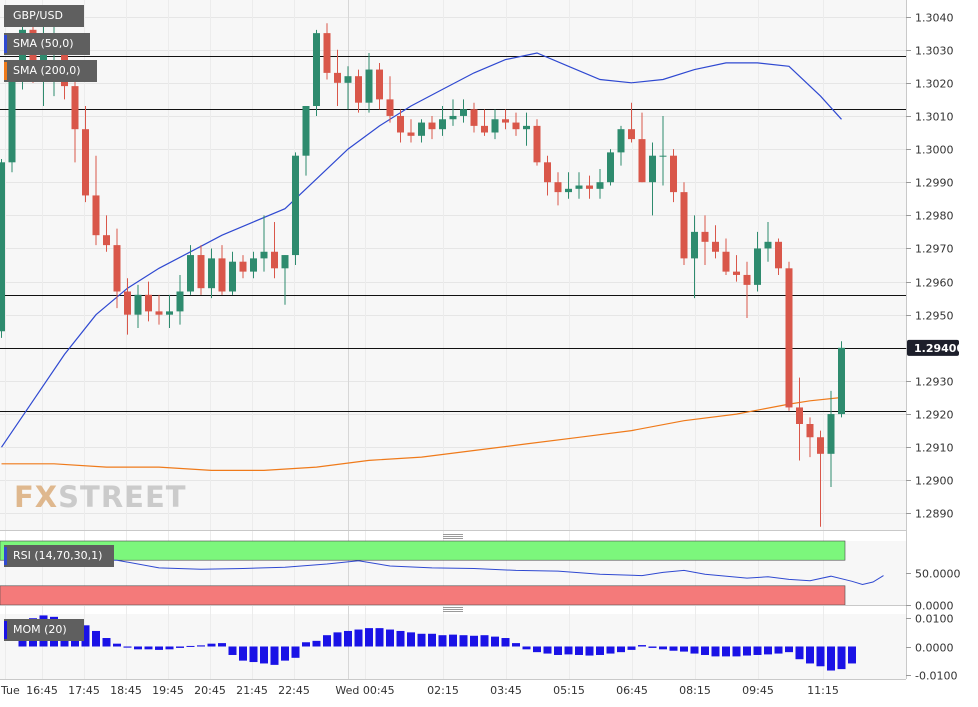 Image resolution: width=978 pixels, height=707 pixels. Describe the element at coordinates (50, 71) in the screenshot. I see `sma200-legend: SMA (200,0)` at that location.